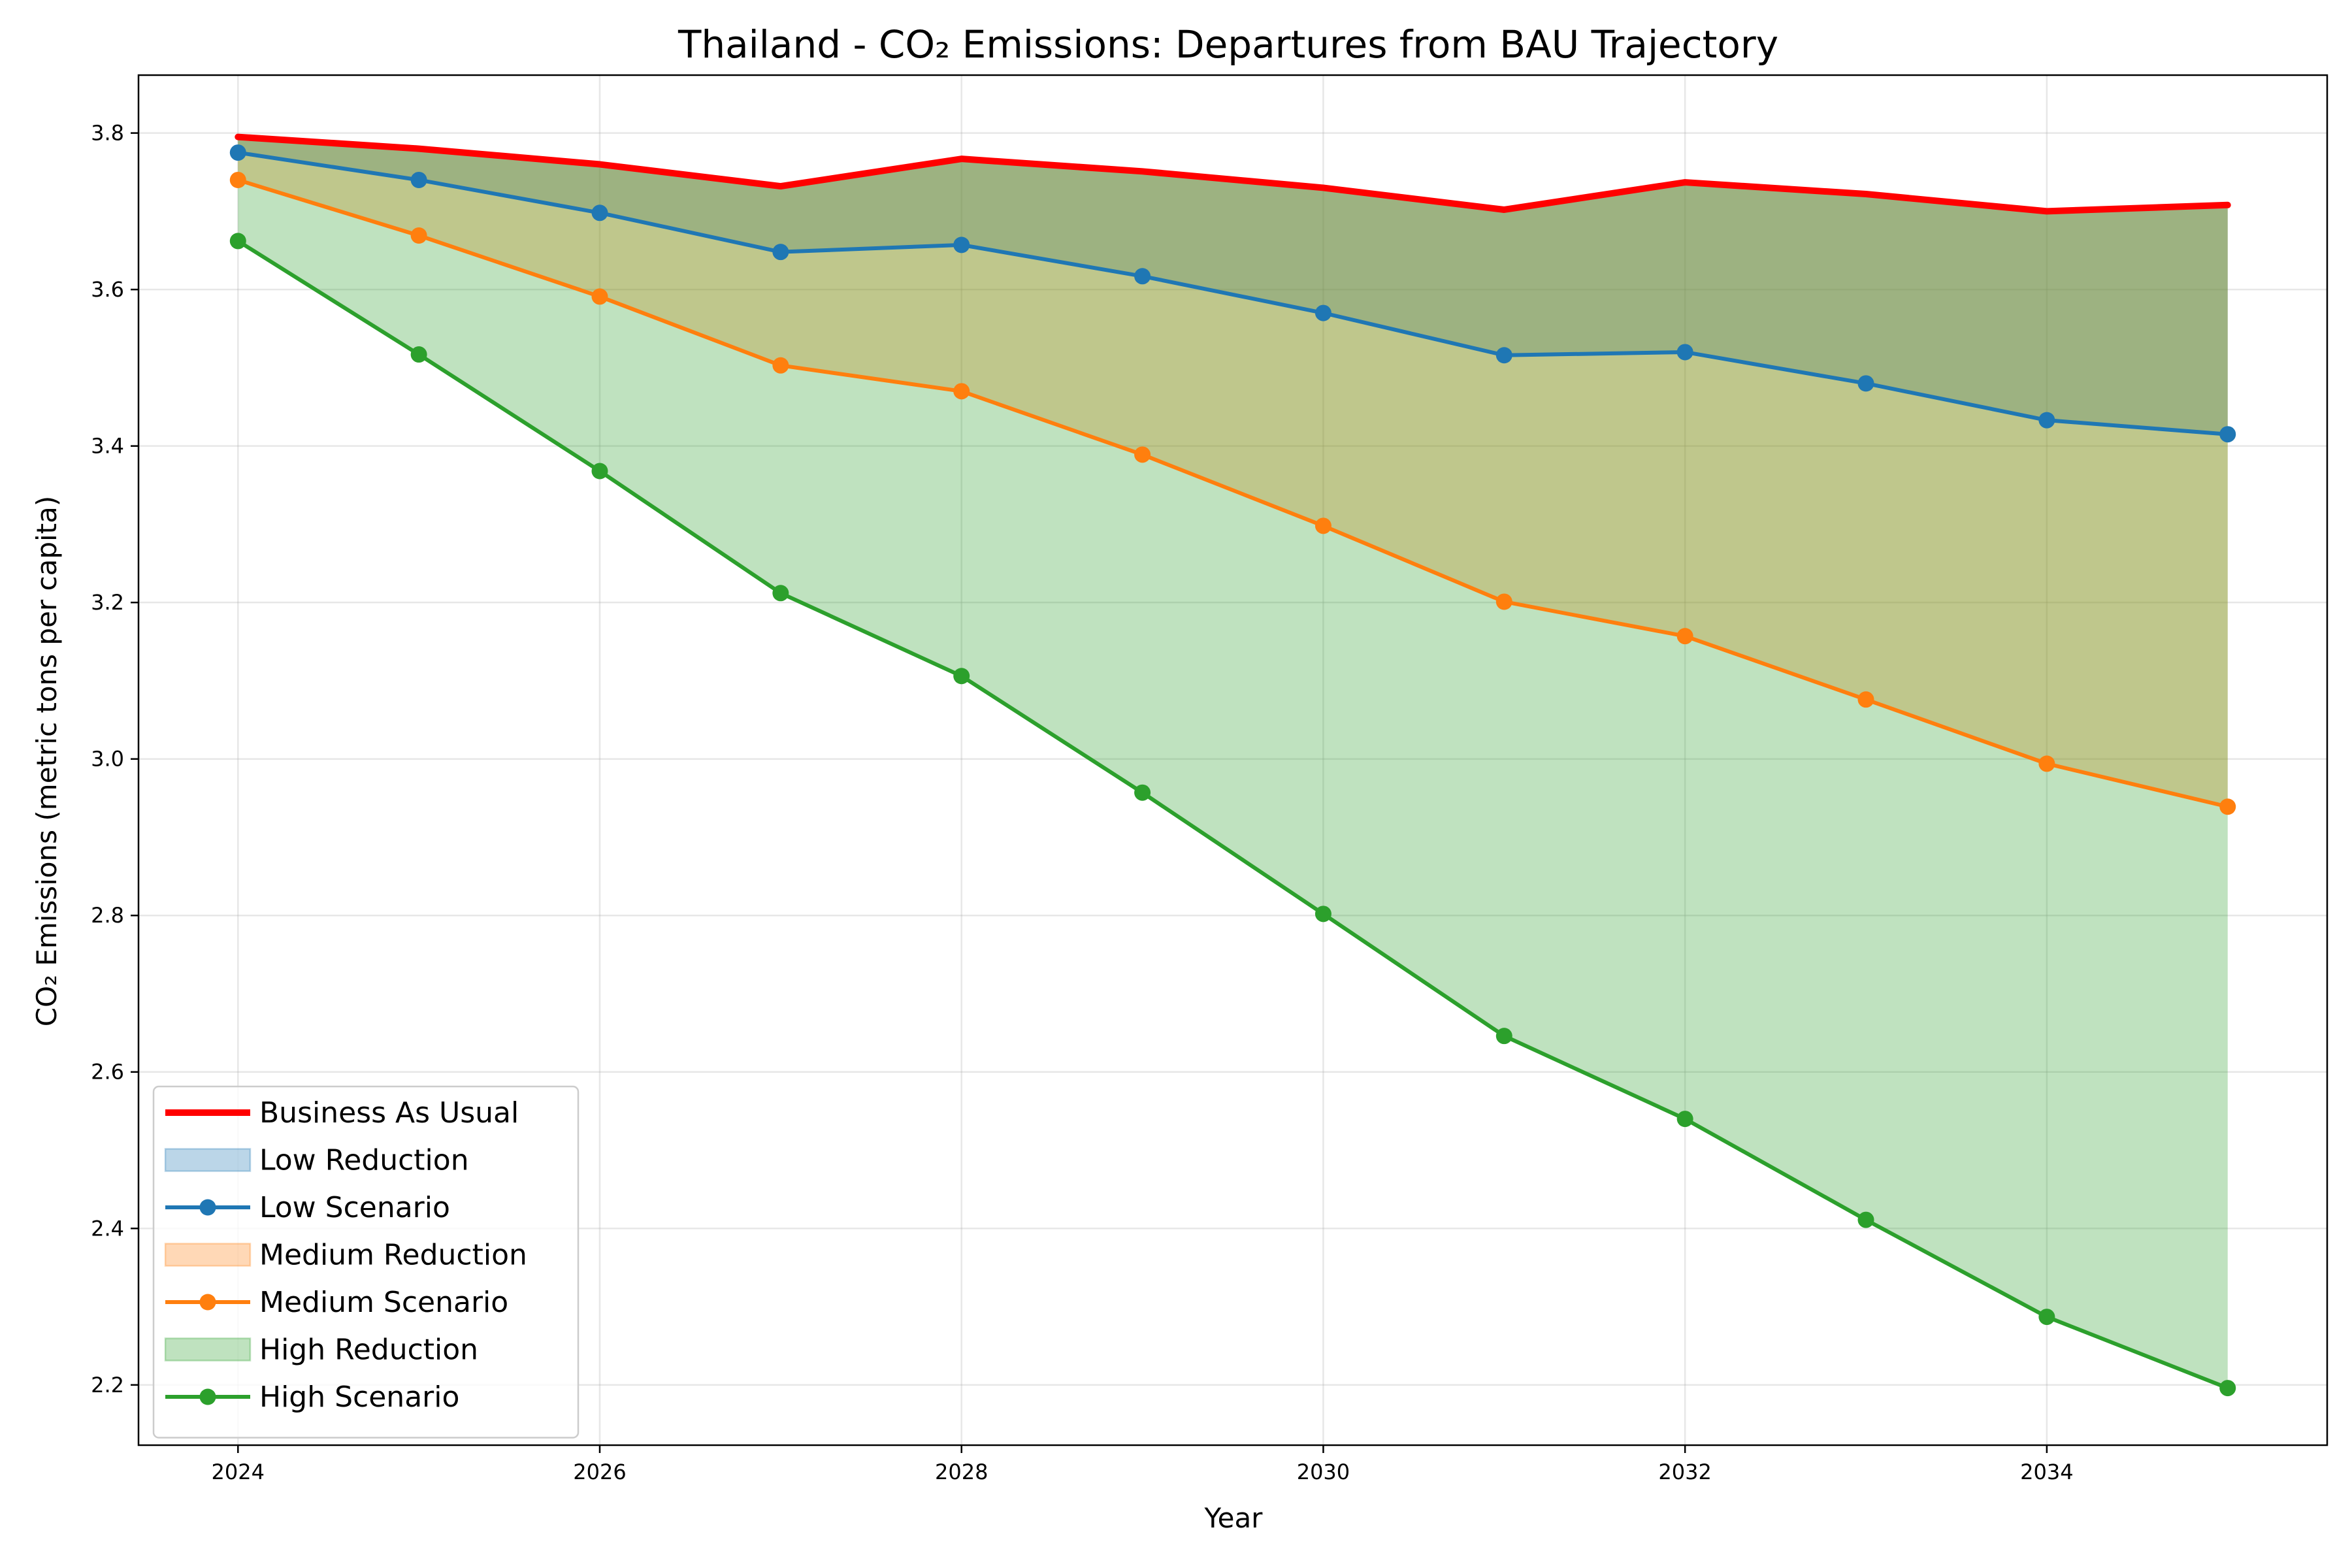  Describe the element at coordinates (107, 915) in the screenshot. I see `y-tick-label: 2.8` at that location.